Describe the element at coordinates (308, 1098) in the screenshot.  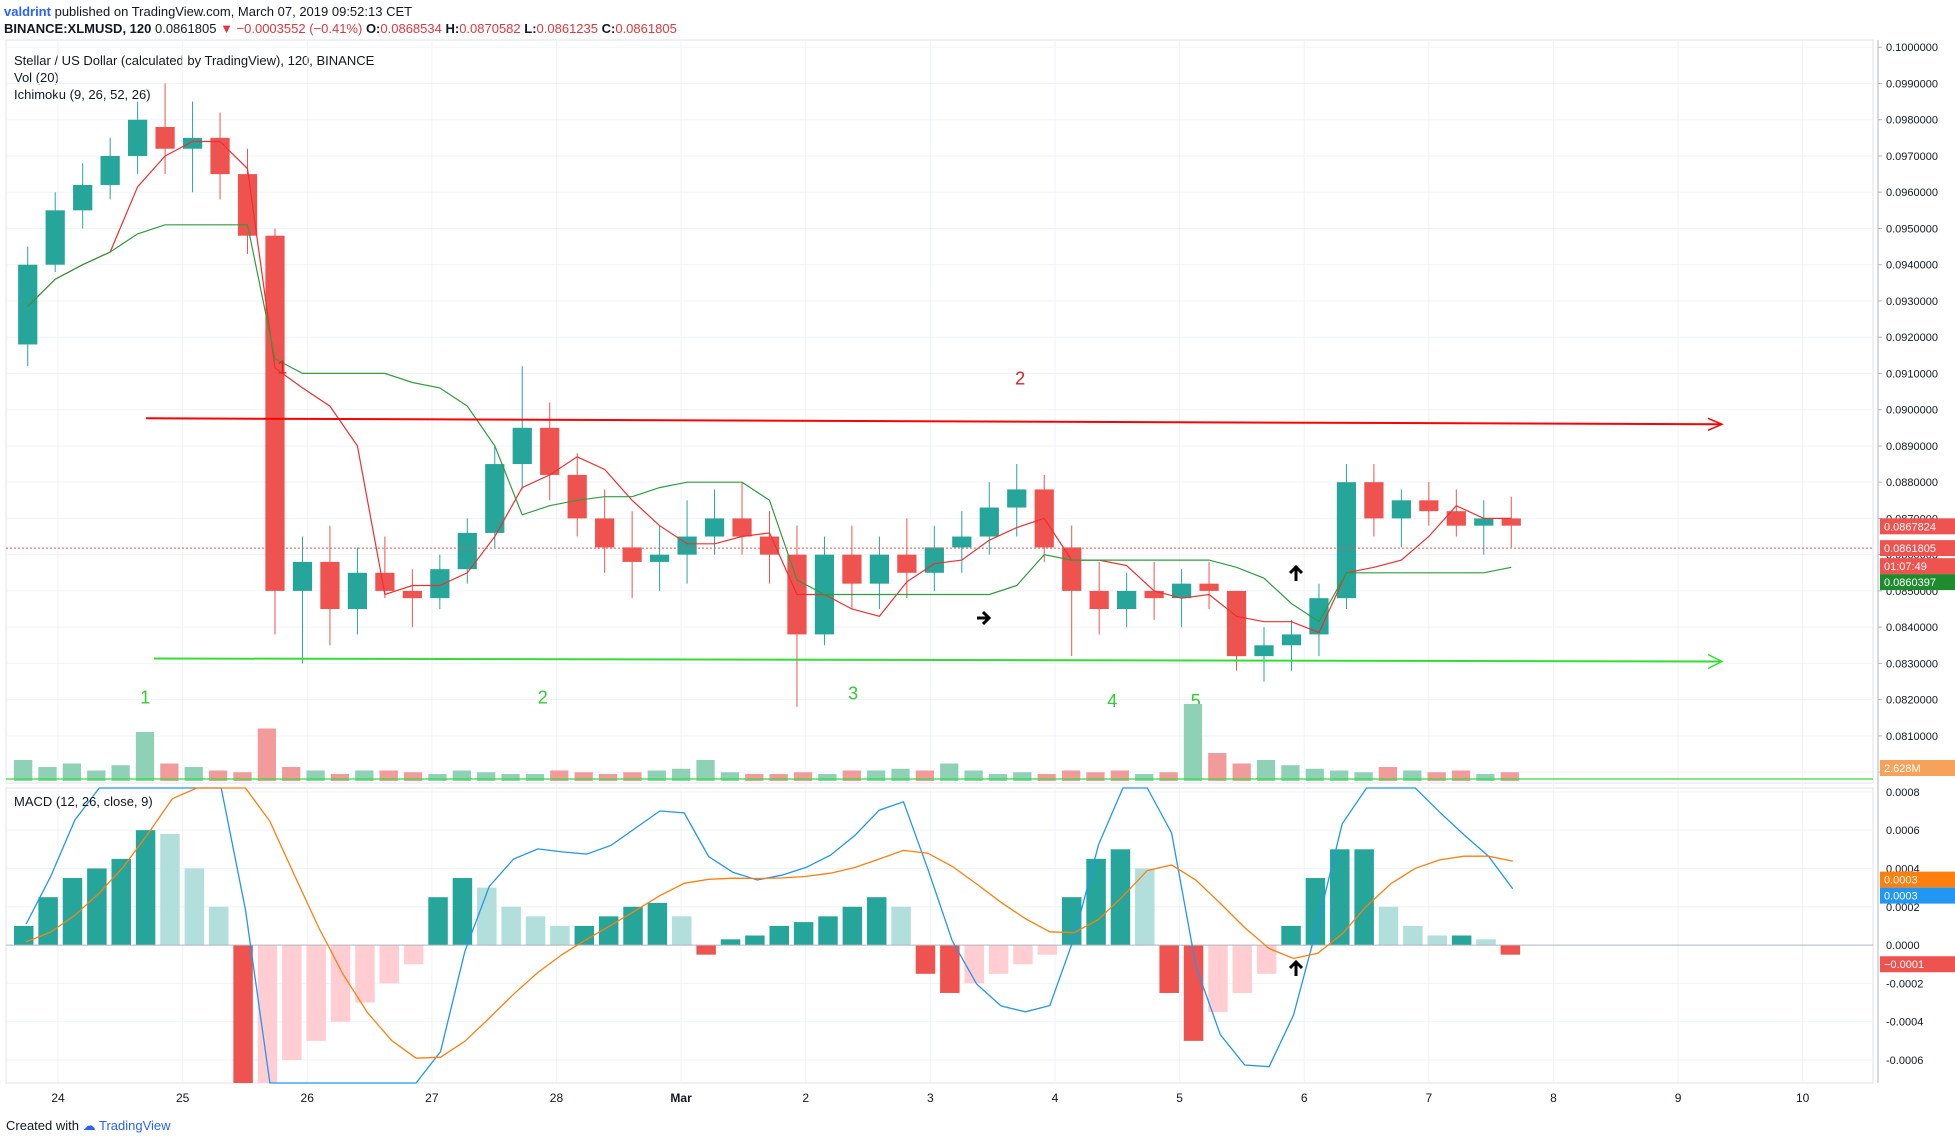
I see `x-tick-label: 26` at that location.